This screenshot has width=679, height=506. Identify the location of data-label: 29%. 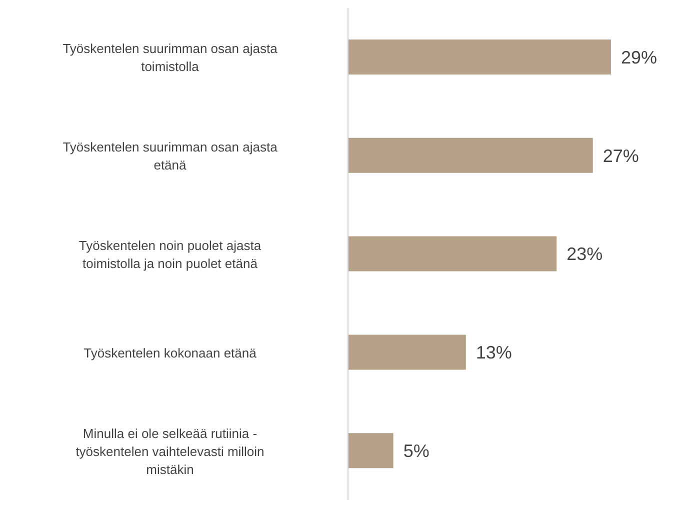
(639, 57).